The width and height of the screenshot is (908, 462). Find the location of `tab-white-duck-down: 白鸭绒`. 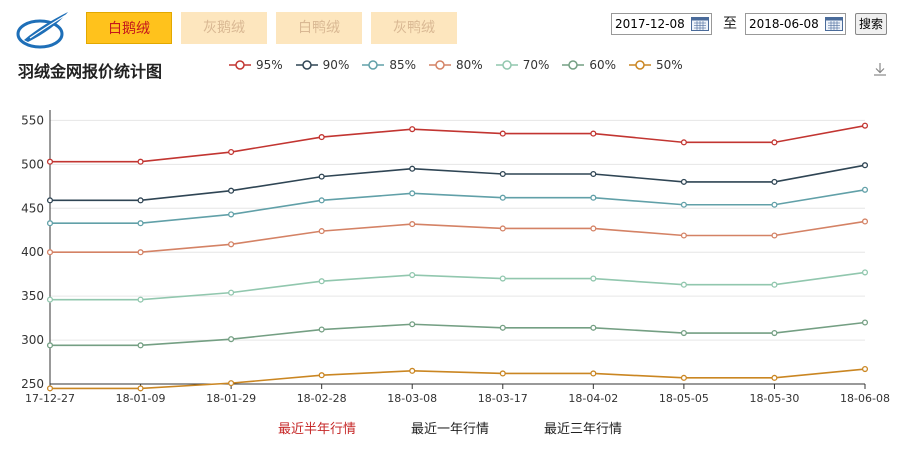

tab-white-duck-down: 白鸭绒 is located at coordinates (319, 28).